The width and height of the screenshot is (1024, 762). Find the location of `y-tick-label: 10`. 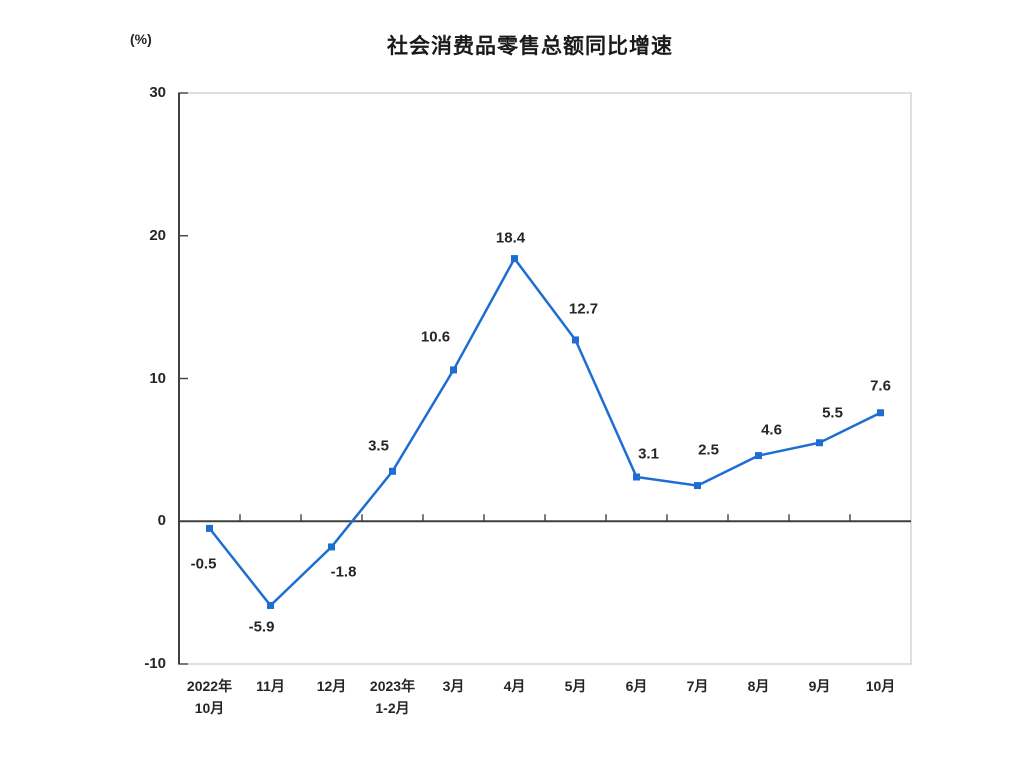

y-tick-label: 10 is located at coordinates (157, 378).